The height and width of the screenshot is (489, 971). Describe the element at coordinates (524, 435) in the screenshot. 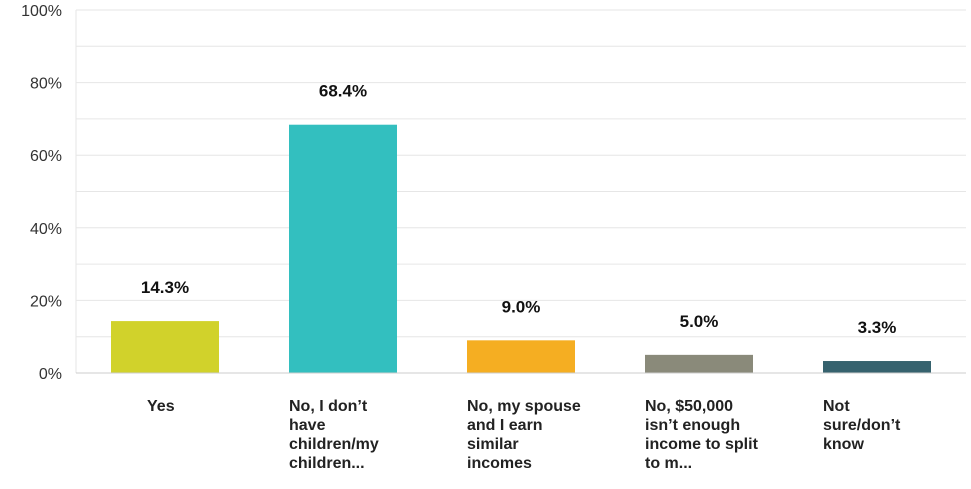

I see `category-label: No, my spouse and I earn similar incomes` at that location.